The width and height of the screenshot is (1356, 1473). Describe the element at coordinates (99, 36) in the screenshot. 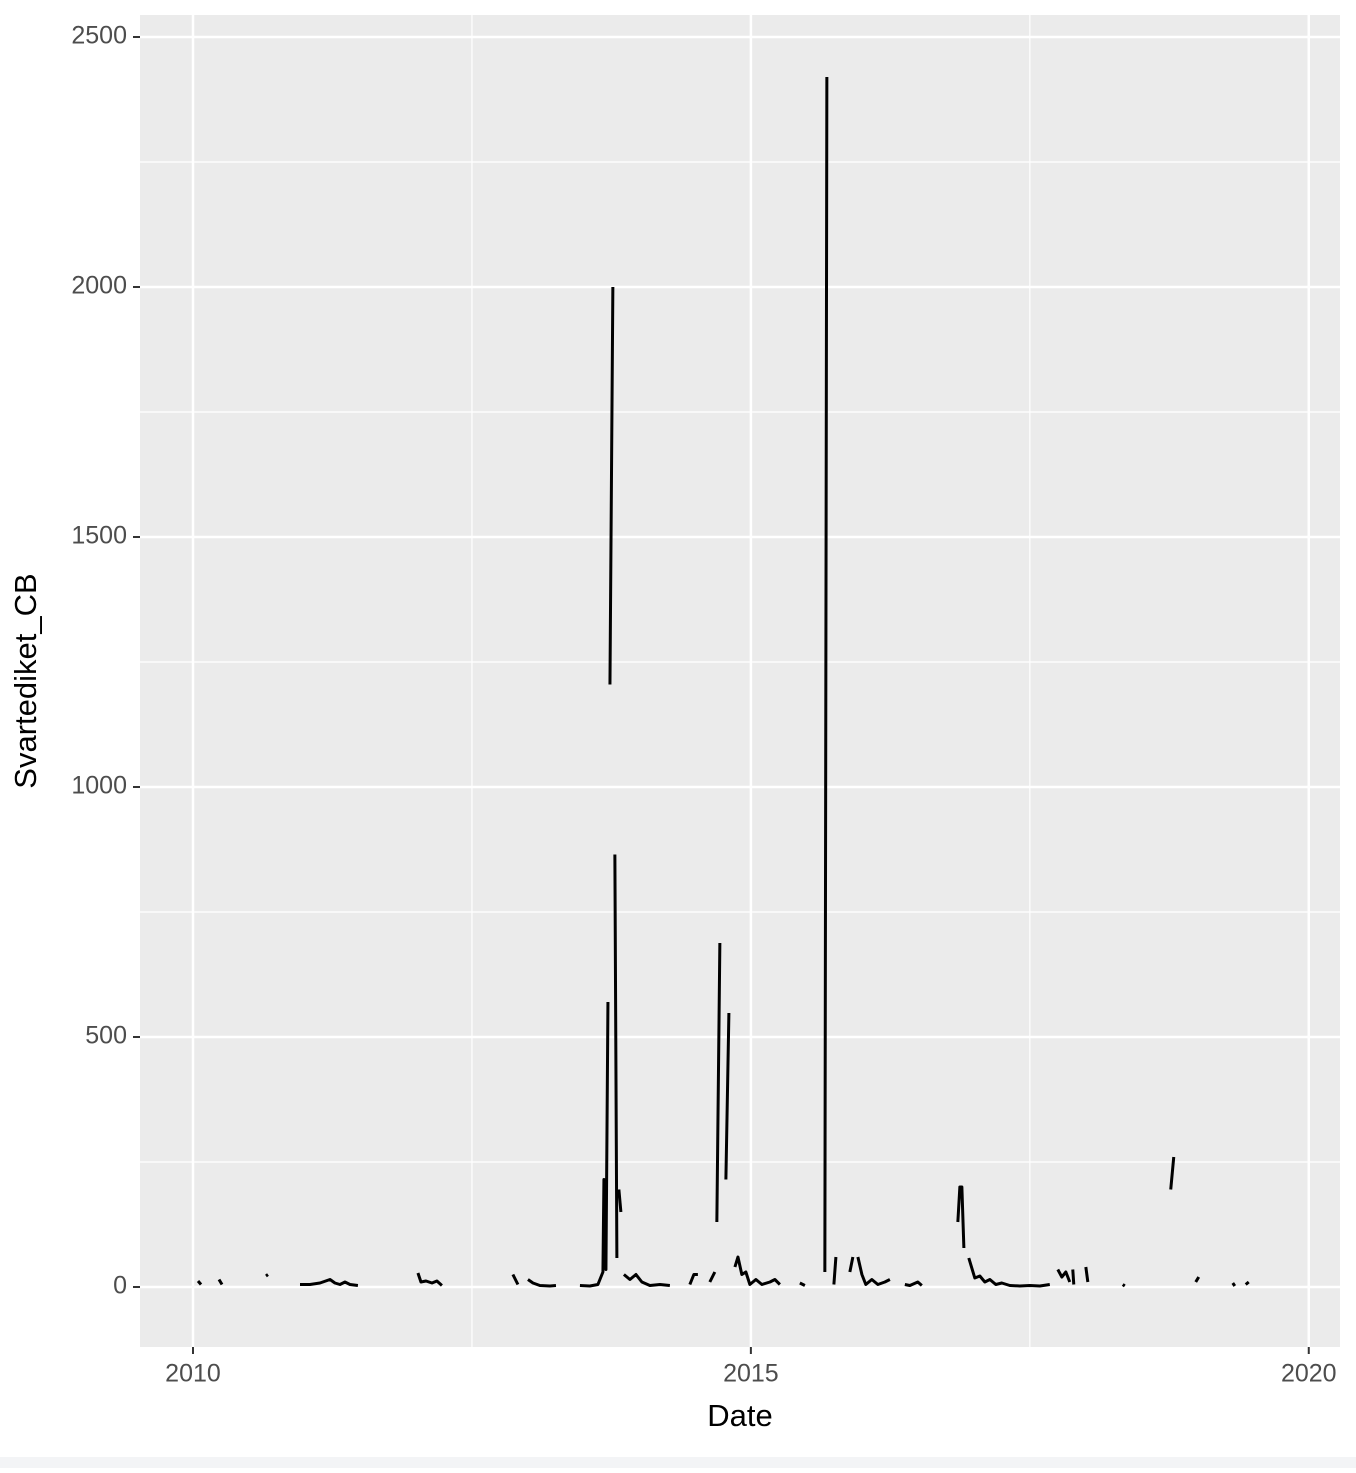

I see `y-tick-label: 2500` at that location.